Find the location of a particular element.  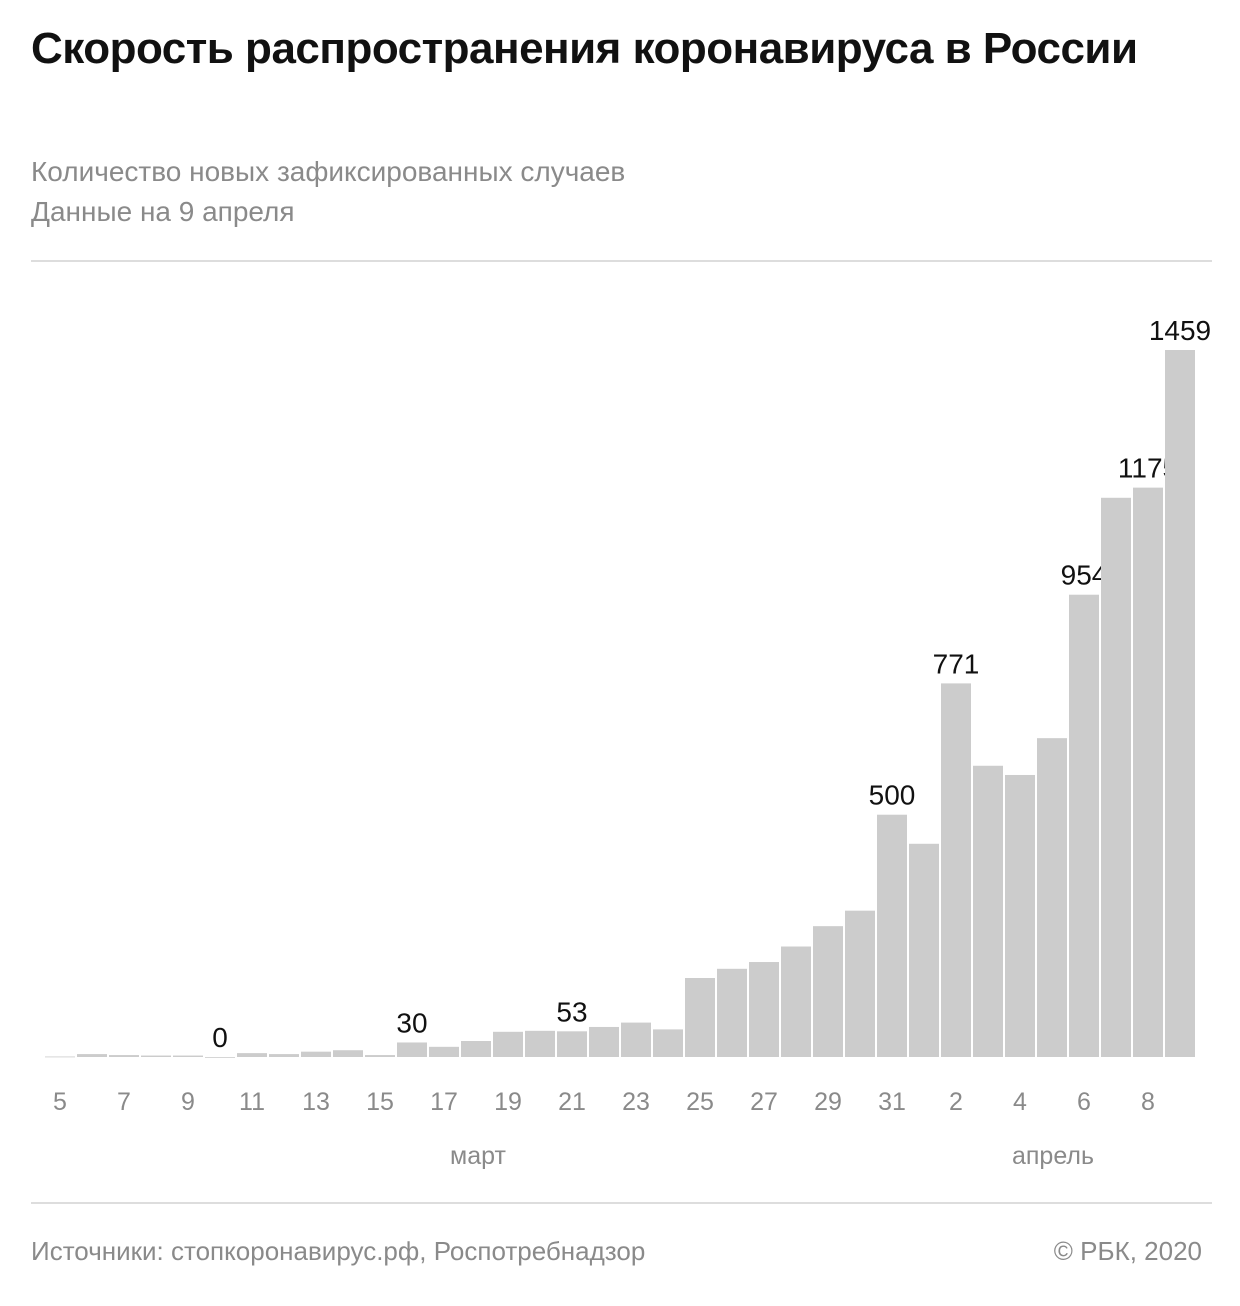

data-label: 954 is located at coordinates (1084, 575).